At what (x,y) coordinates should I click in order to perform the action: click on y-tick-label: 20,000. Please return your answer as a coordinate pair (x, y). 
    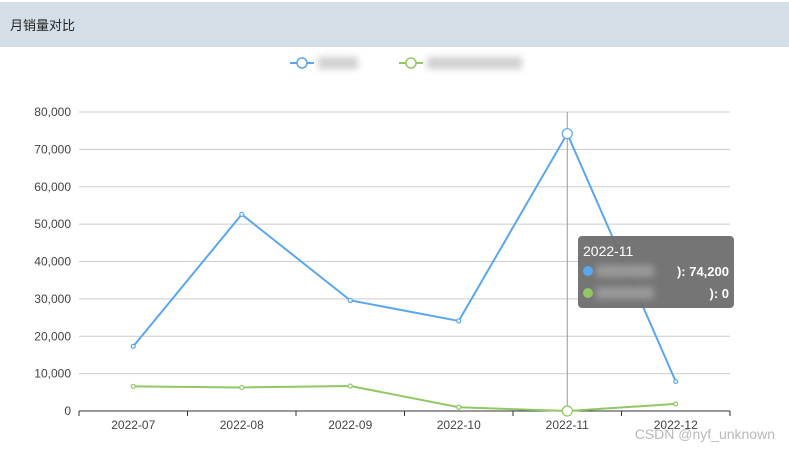
    Looking at the image, I should click on (52, 336).